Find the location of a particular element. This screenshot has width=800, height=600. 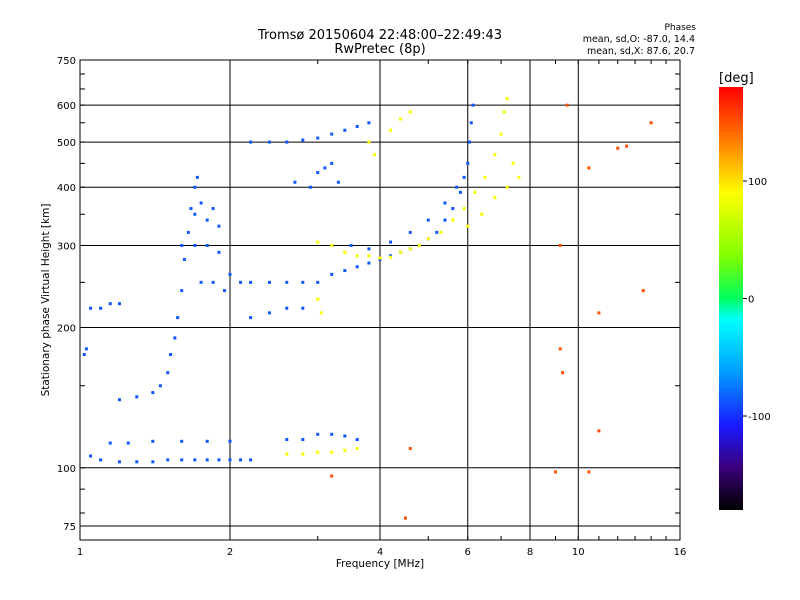

x-tick-label: 10 is located at coordinates (578, 552).